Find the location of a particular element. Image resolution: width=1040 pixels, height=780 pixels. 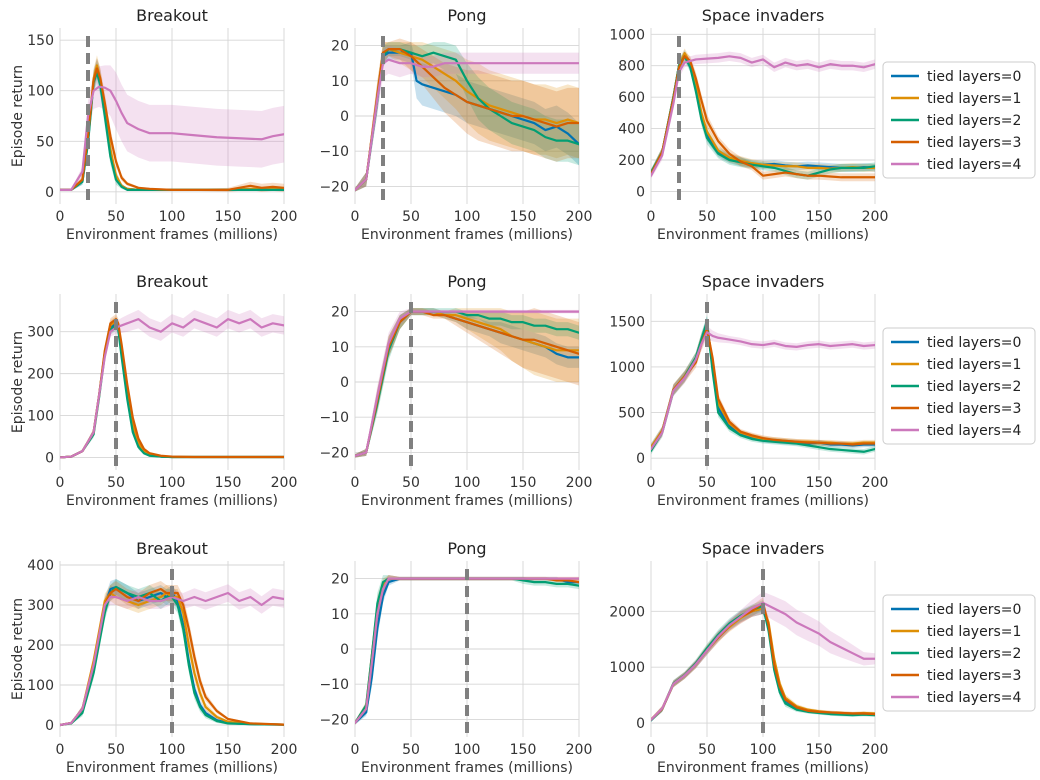

y-tick-label: 500 is located at coordinates (631, 414).